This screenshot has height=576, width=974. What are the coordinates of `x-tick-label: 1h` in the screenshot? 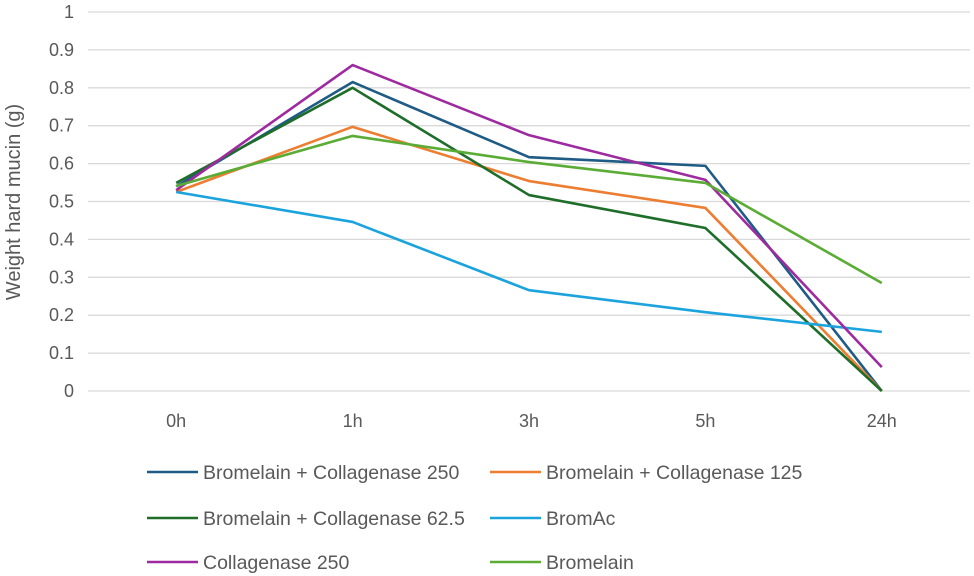 It's located at (353, 421).